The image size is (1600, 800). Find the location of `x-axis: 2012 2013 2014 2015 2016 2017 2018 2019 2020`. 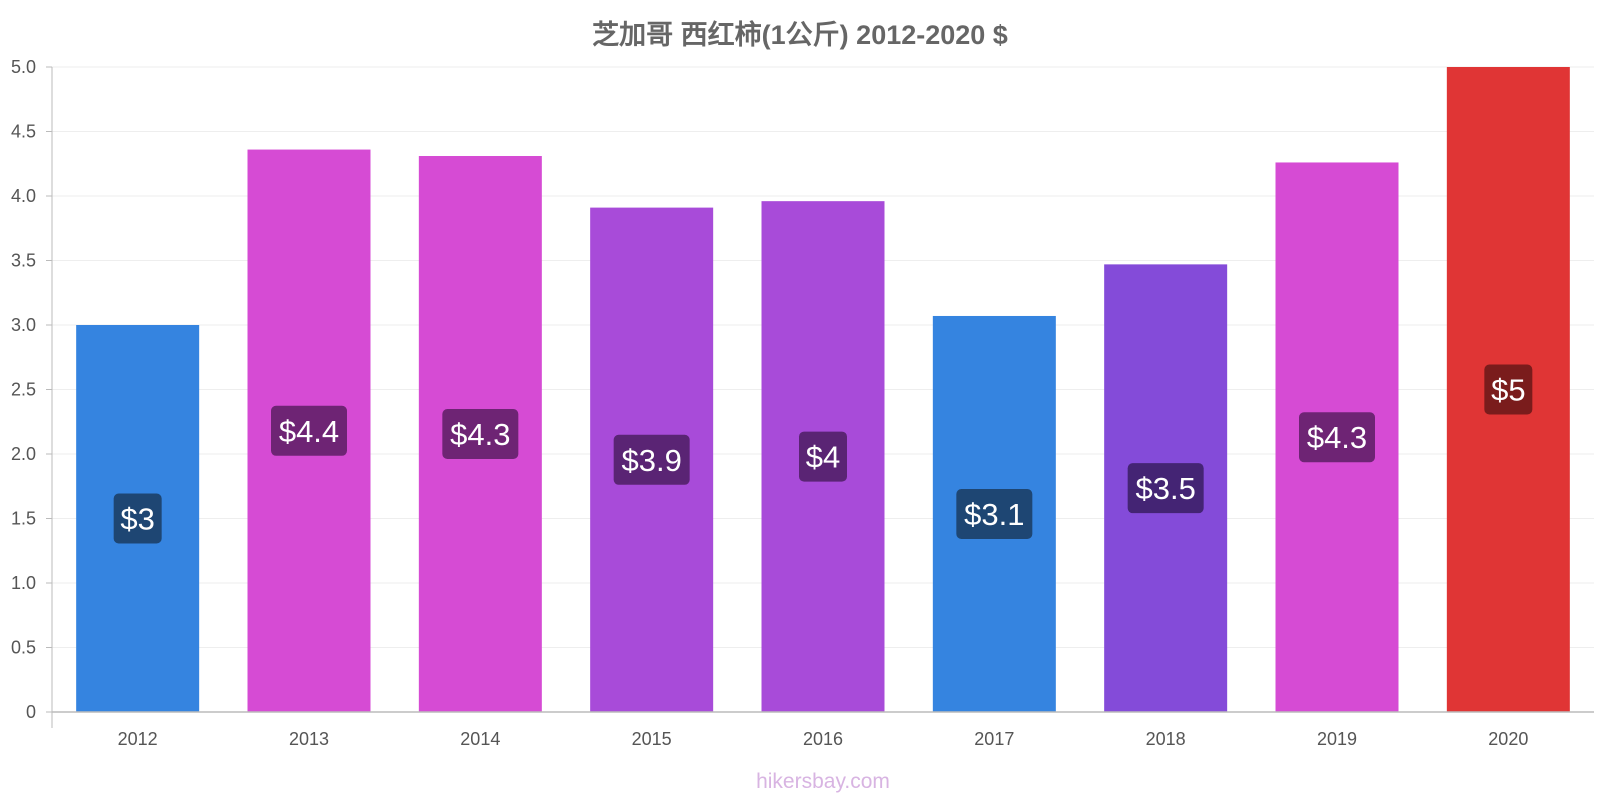

x-axis: 2012 2013 2014 2015 2016 2017 2018 2019 2020 is located at coordinates (823, 730).